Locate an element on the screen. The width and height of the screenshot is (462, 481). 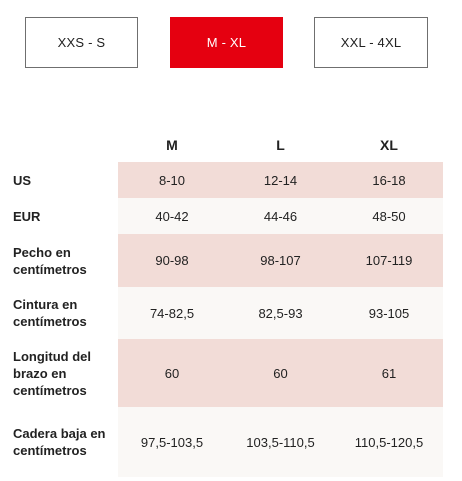
header-empty-cell is located at coordinates (59, 145).